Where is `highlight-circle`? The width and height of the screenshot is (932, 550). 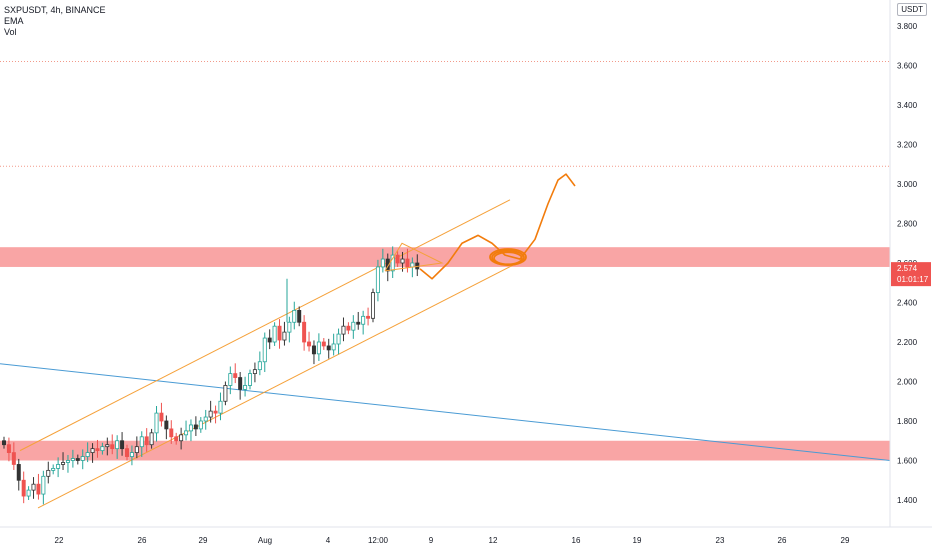 highlight-circle is located at coordinates (508, 258).